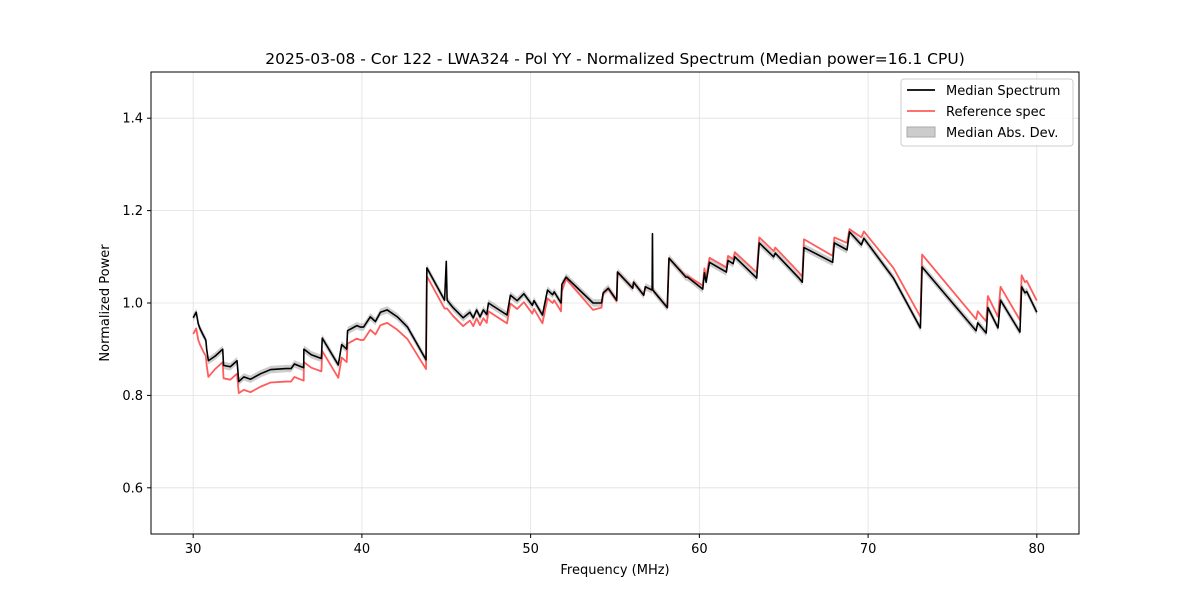 The image size is (1200, 604). What do you see at coordinates (921, 132) in the screenshot?
I see `legend-mad-swatch` at bounding box center [921, 132].